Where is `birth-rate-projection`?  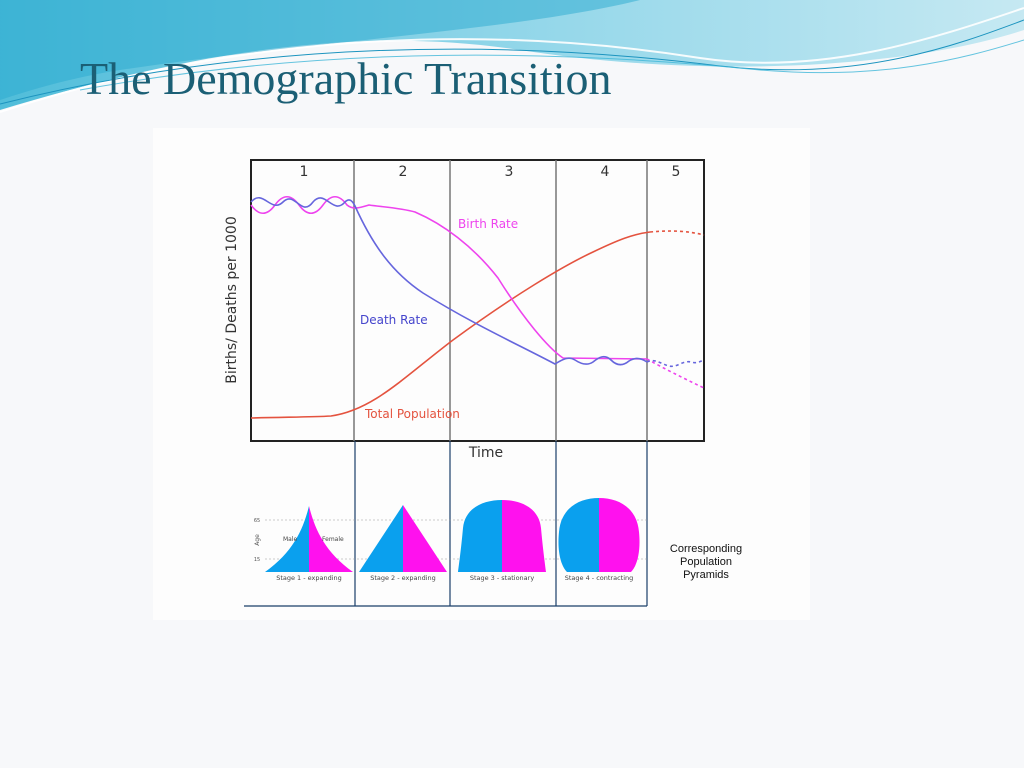 birth-rate-projection is located at coordinates (675, 373).